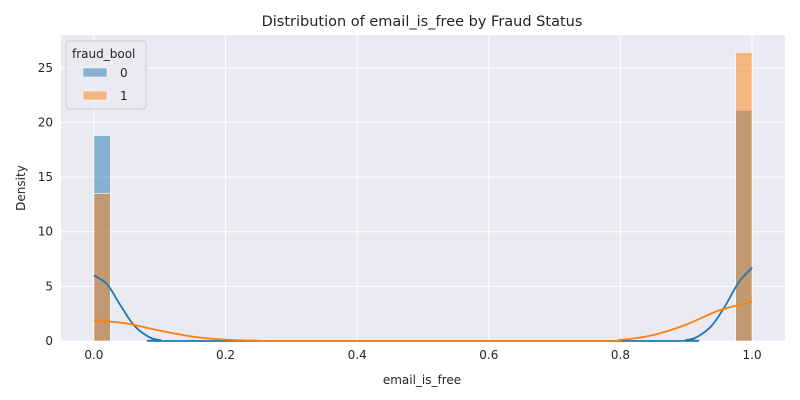 Image resolution: width=800 pixels, height=400 pixels. Describe the element at coordinates (422, 380) in the screenshot. I see `x-axis-label: email_is_free` at that location.